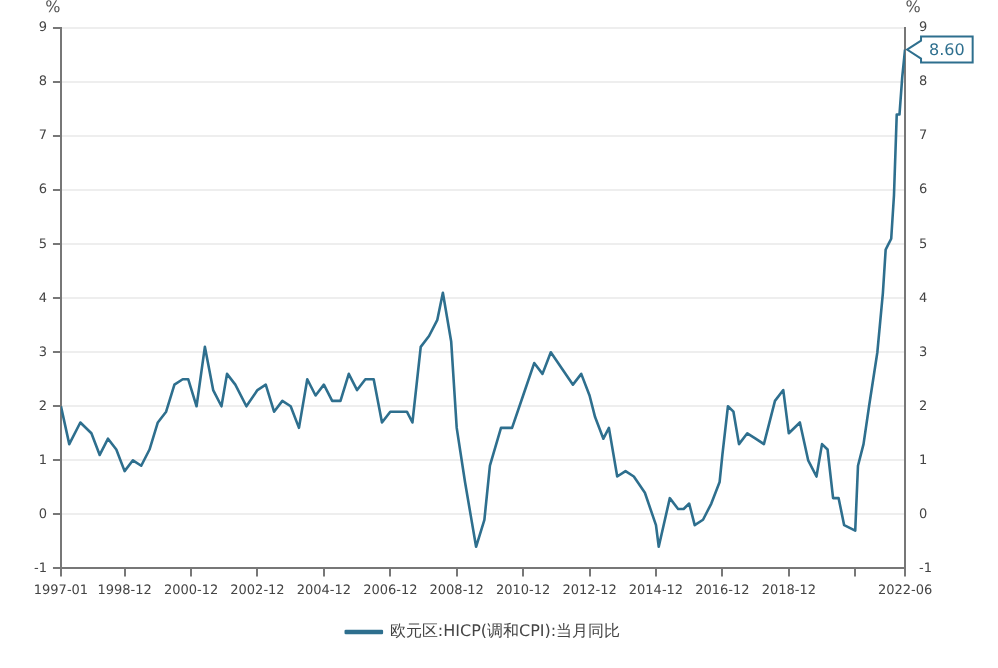  Describe the element at coordinates (505, 631) in the screenshot. I see `legend-label: 欧元区:HICP(调和CPI):当月同比` at that location.